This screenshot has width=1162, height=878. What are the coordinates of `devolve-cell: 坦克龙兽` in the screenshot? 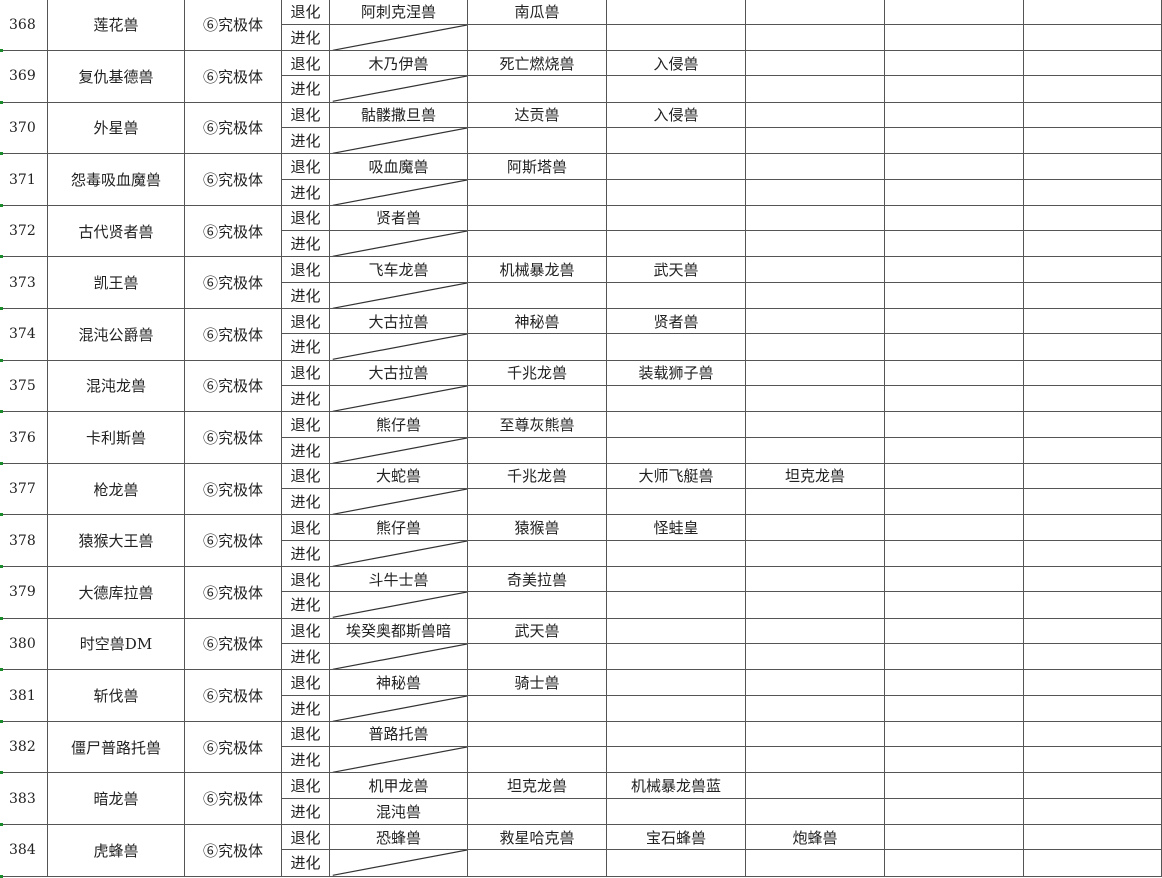 It's located at (537, 785).